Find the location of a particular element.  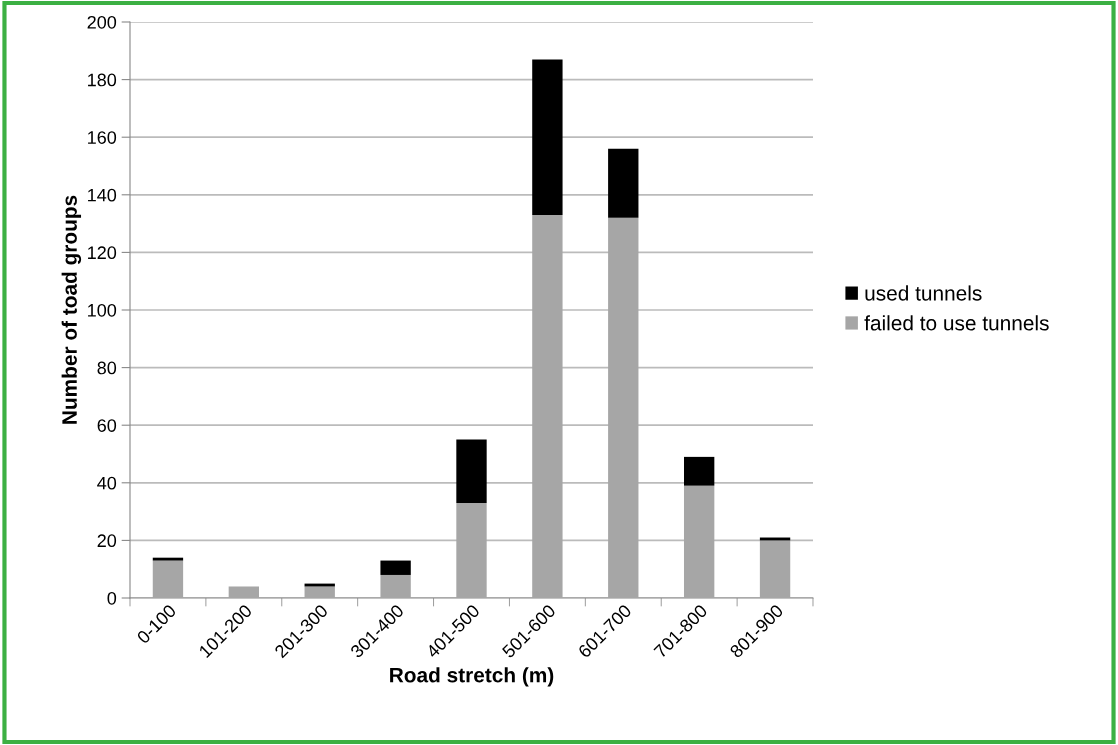

y-axis-title: Number of toad groups is located at coordinates (71, 309).